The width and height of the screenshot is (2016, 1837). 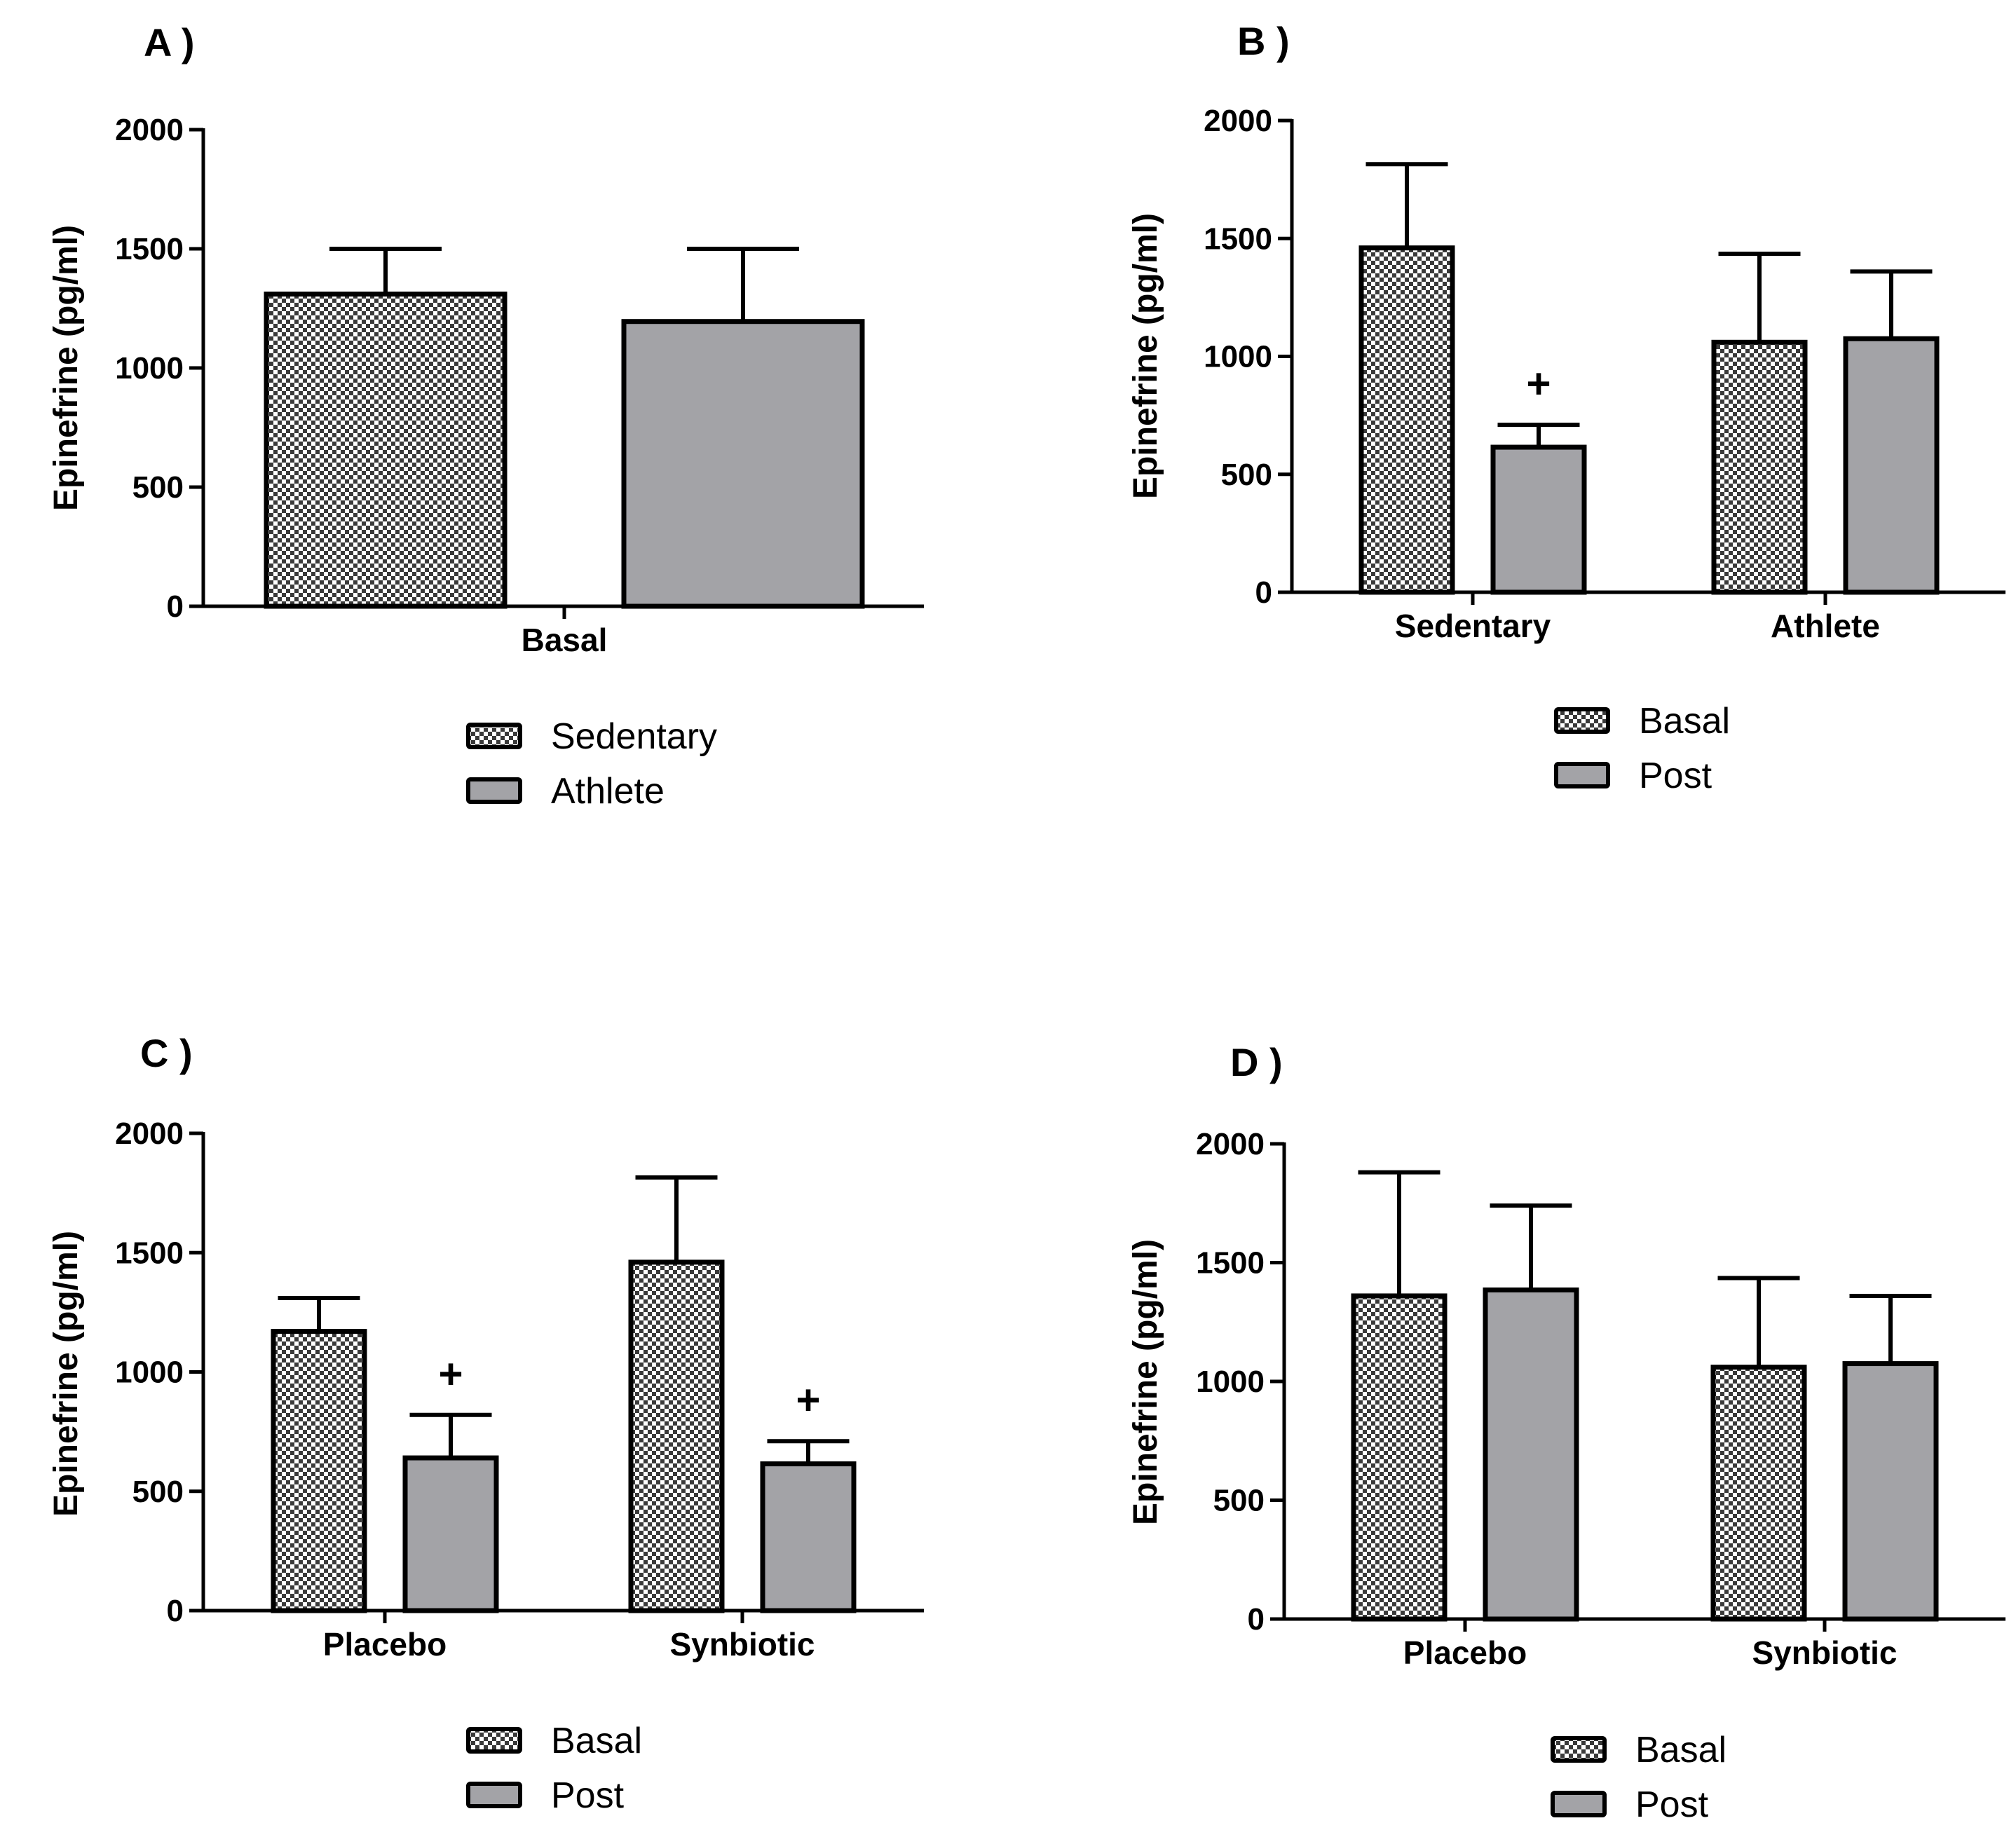 What do you see at coordinates (608, 791) in the screenshot?
I see `legend-label: Athlete` at bounding box center [608, 791].